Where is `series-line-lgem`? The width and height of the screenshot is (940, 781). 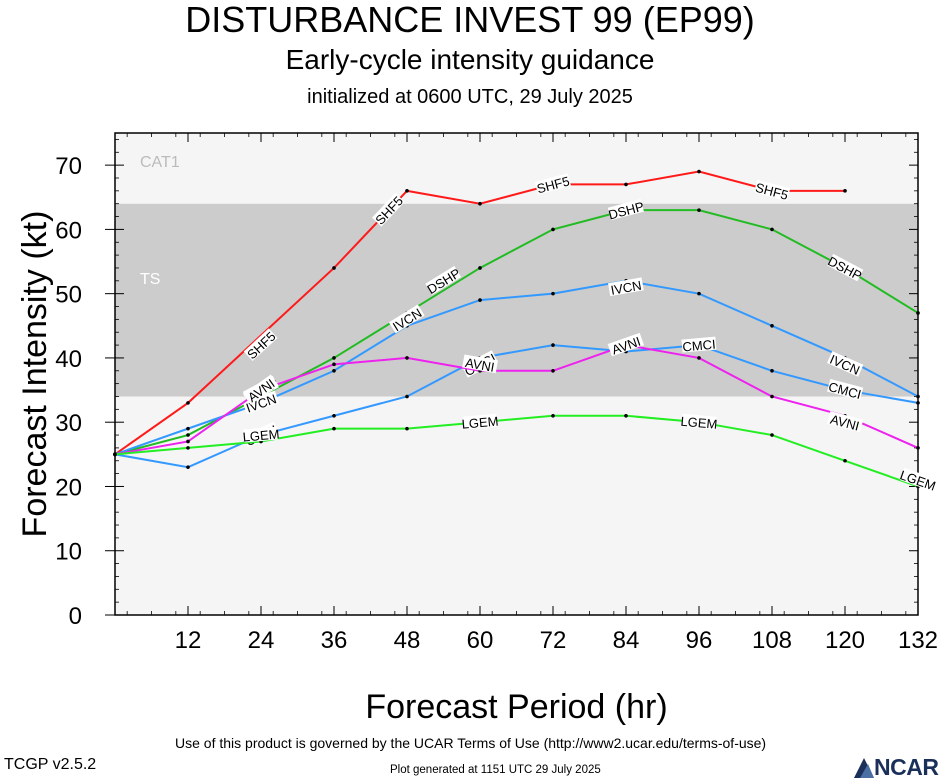 series-line-lgem is located at coordinates (516, 451).